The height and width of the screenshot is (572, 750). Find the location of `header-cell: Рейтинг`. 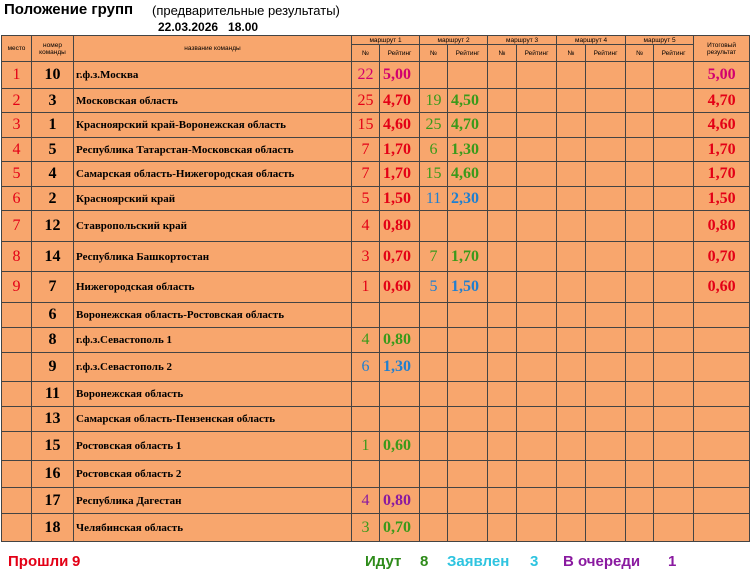

header-cell: Рейтинг is located at coordinates (674, 53).